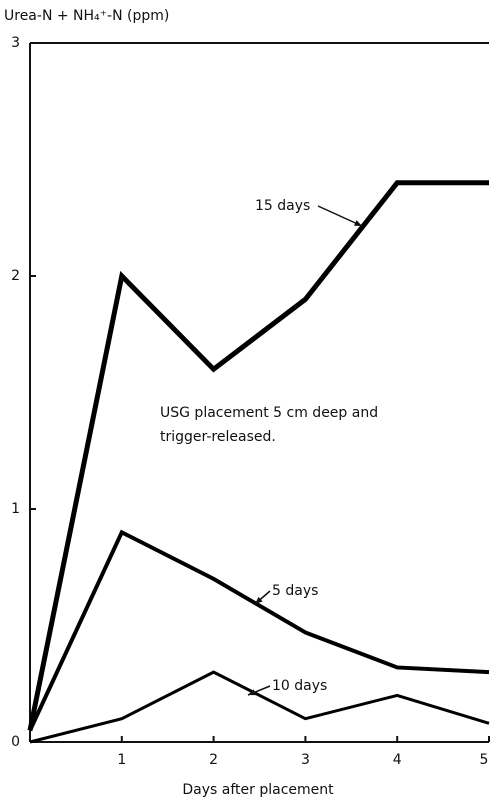  What do you see at coordinates (86, 16) in the screenshot?
I see `y-axis-label: Urea-N + NH₄⁺-N (ppm)` at bounding box center [86, 16].